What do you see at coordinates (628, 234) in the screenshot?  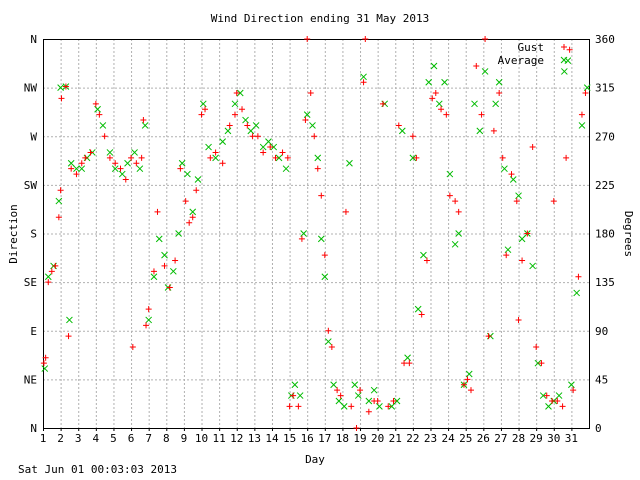 I see `y-axis-label-right: Degrees` at bounding box center [628, 234].